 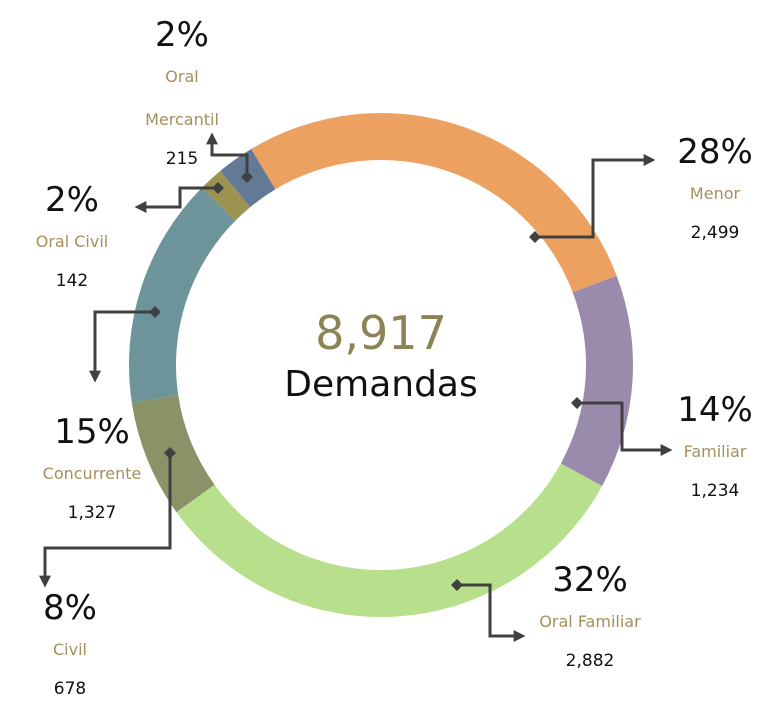 I want to click on percentage-label: 14%, so click(x=715, y=410).